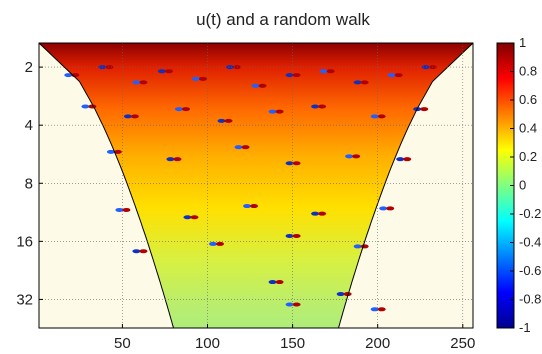 This screenshot has height=354, width=542. I want to click on y-tick-label: 8, so click(29, 183).